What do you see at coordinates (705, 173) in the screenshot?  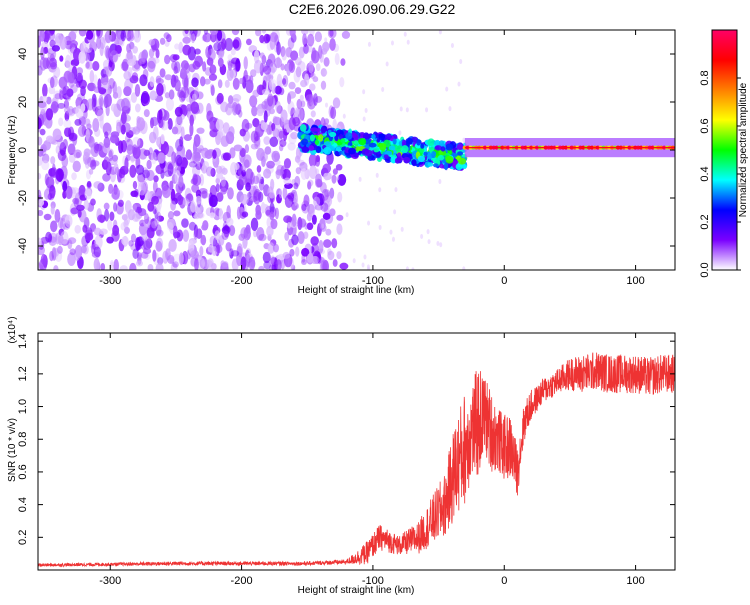 I see `colorbar-tick-label: 0.4` at bounding box center [705, 173].